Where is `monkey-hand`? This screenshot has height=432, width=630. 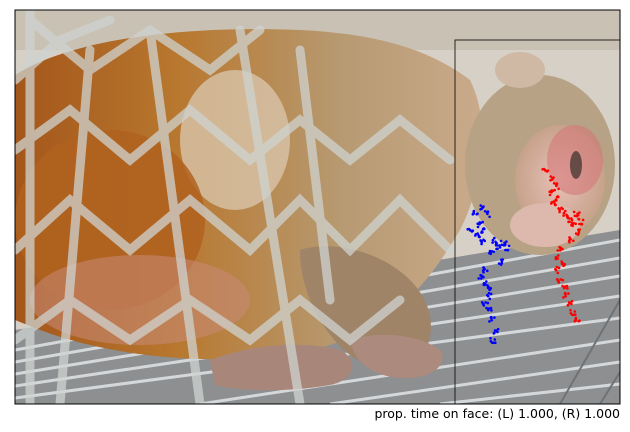 monkey-hand is located at coordinates (396, 356).